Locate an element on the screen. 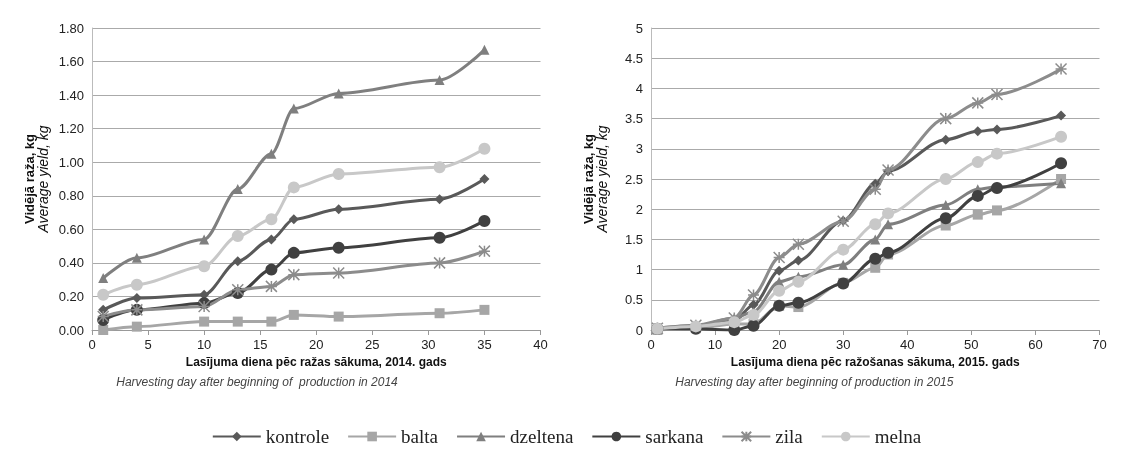 The image size is (1133, 463). y-tick-label: 1.60 is located at coordinates (71, 62).